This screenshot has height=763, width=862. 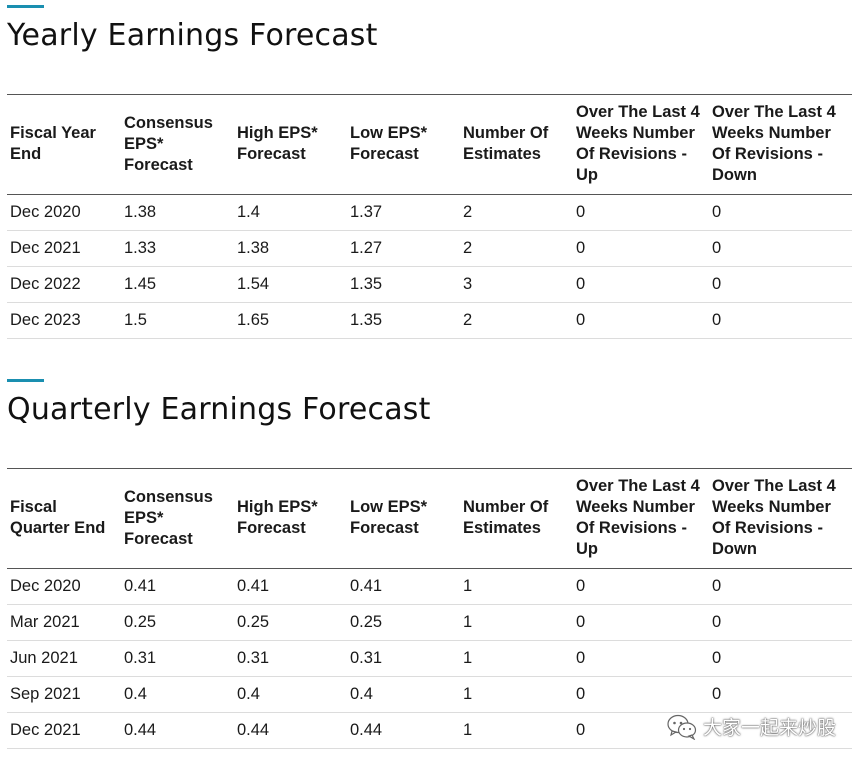 What do you see at coordinates (290, 284) in the screenshot?
I see `table-cell: 1.54` at bounding box center [290, 284].